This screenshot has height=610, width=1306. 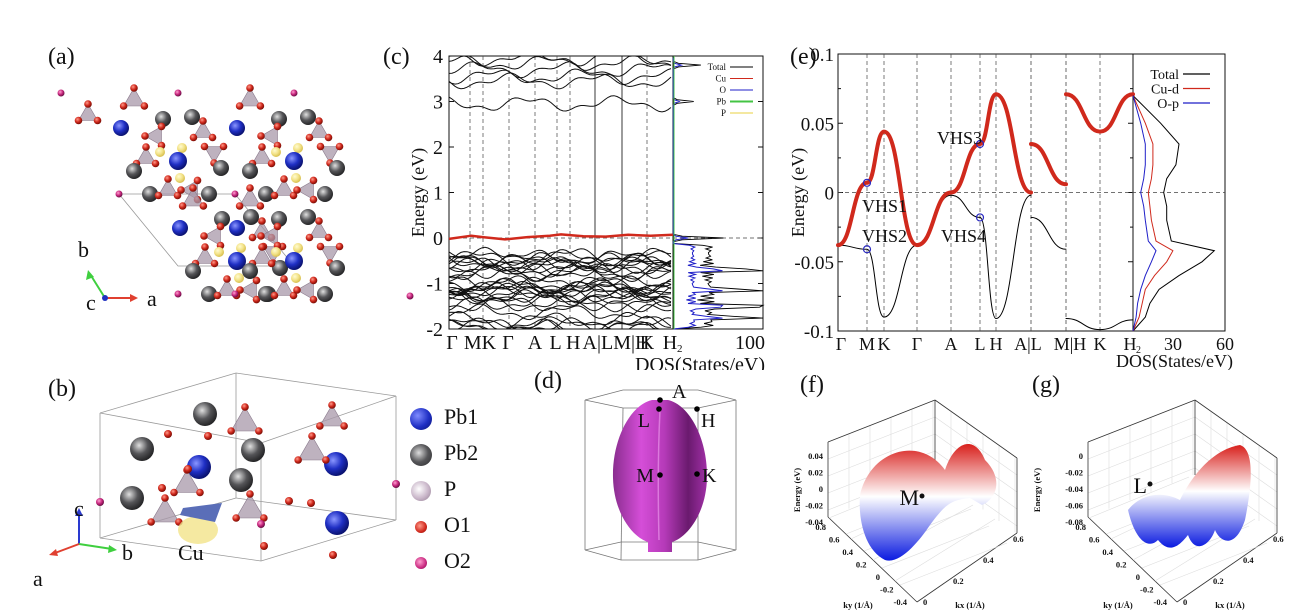 I want to click on pb1-atom-icon, so click(x=421, y=419).